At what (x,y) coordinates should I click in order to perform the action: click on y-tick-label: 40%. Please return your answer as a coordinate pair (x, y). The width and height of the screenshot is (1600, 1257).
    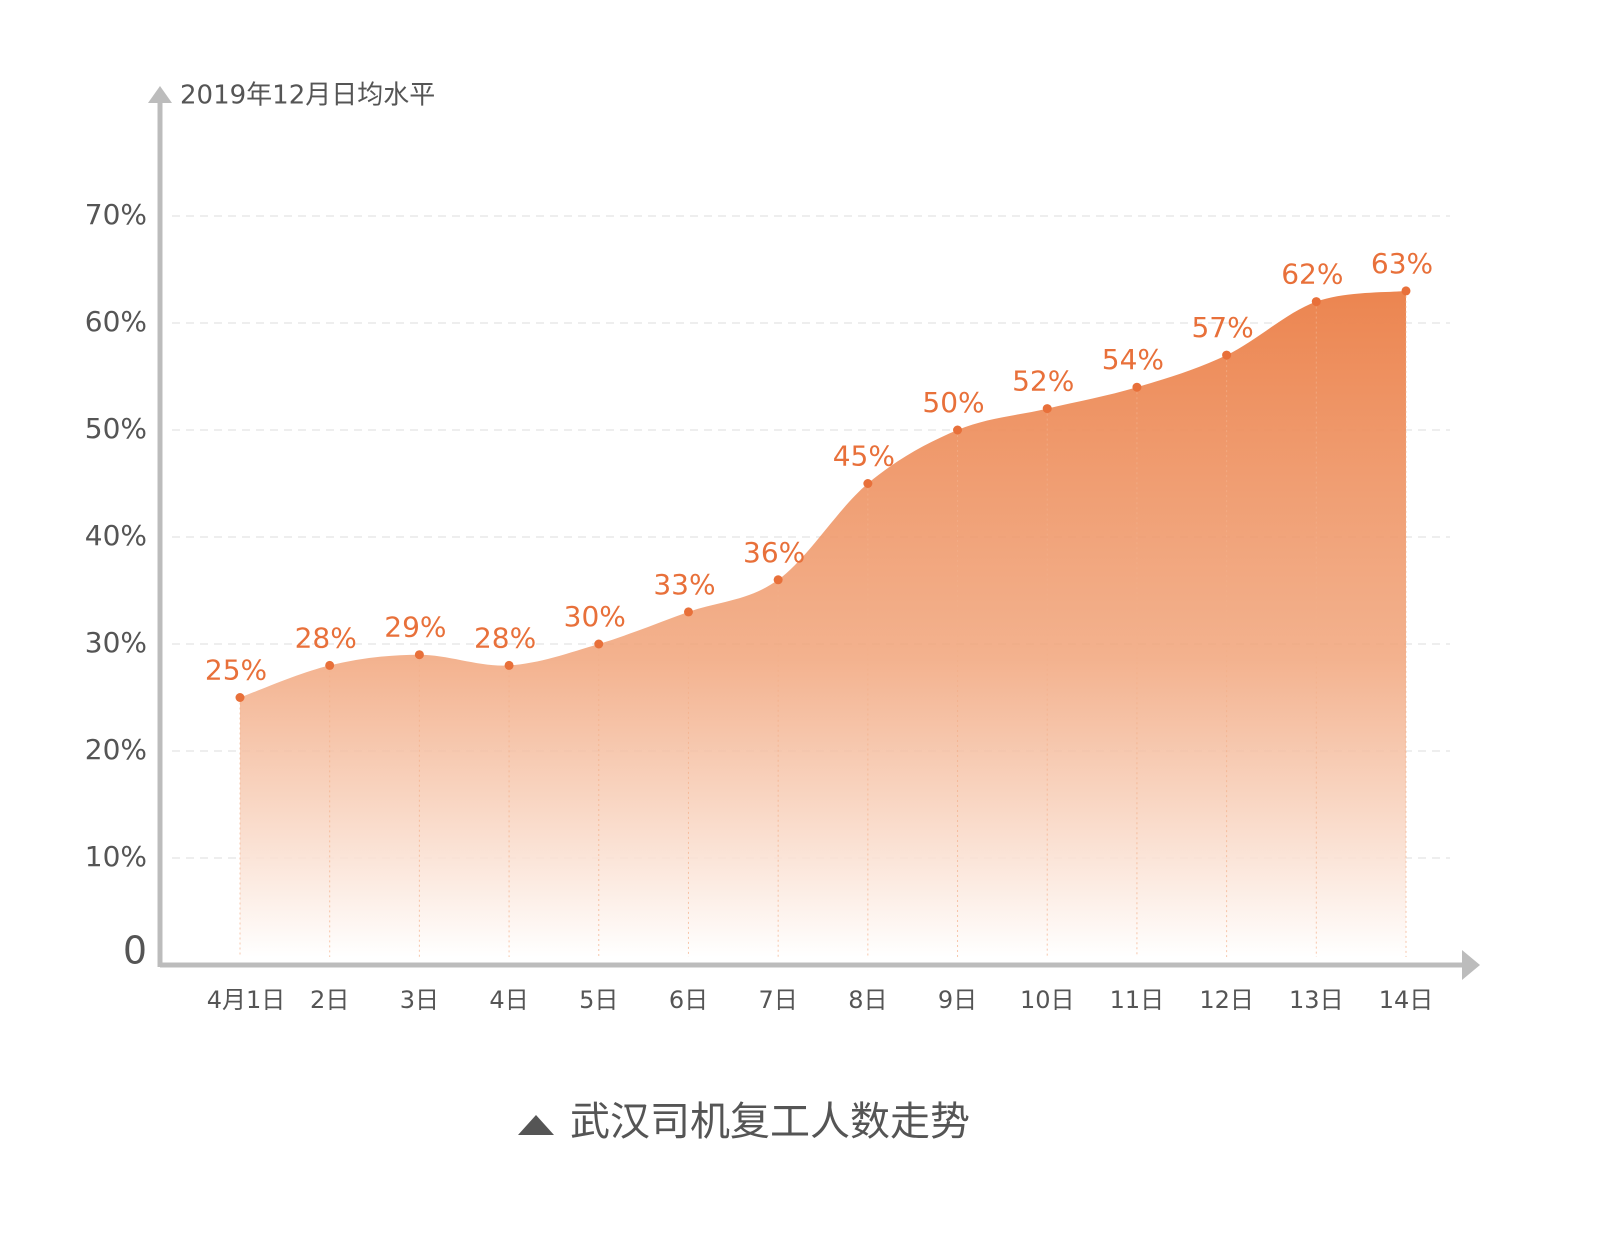
    Looking at the image, I should click on (116, 535).